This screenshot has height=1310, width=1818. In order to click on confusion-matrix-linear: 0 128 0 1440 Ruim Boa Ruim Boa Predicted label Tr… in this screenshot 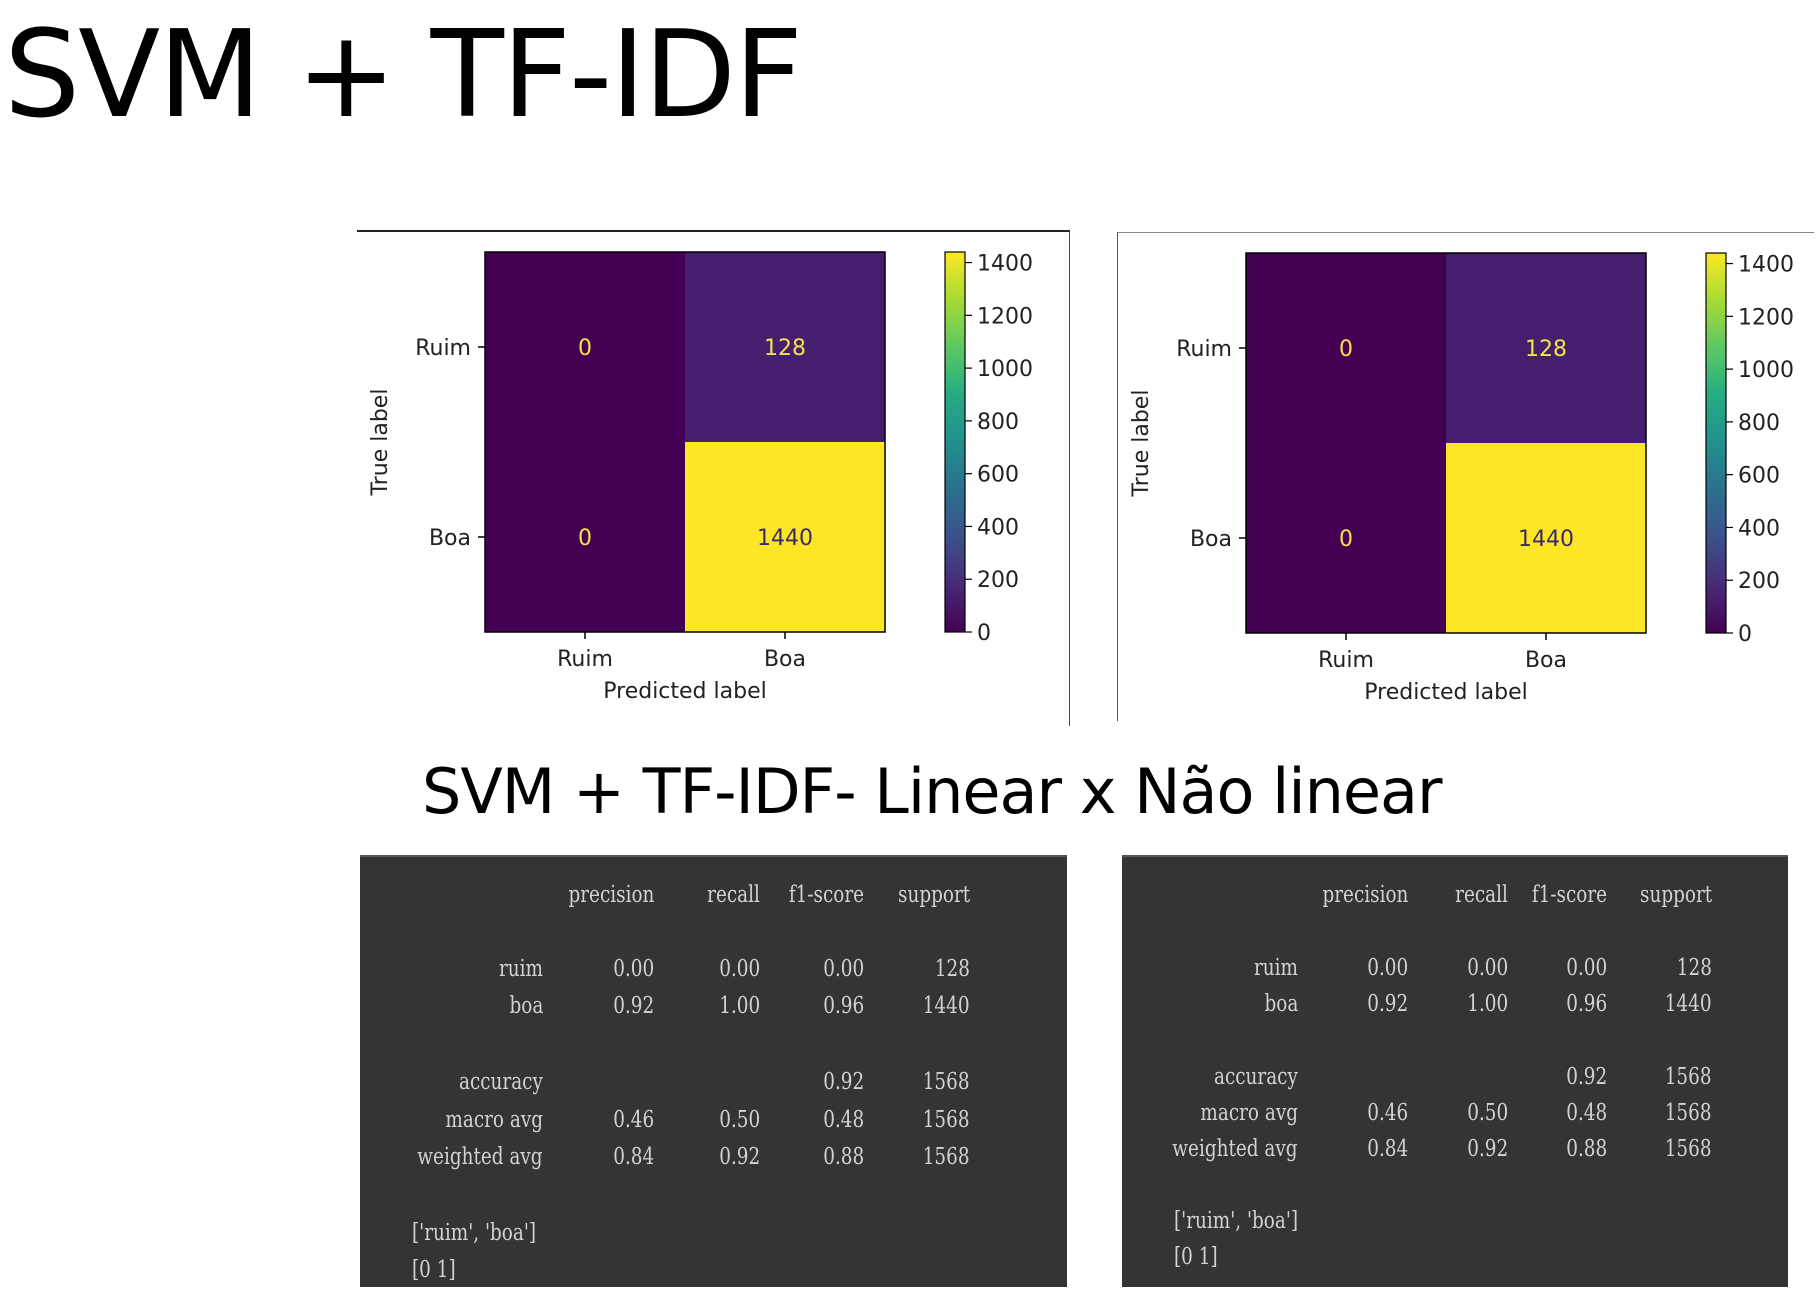, I will do `click(713, 478)`.